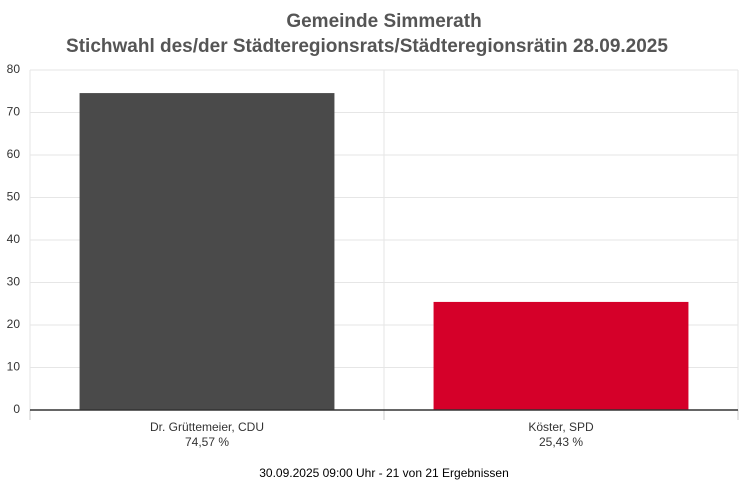 The height and width of the screenshot is (486, 740). What do you see at coordinates (16, 409) in the screenshot?
I see `y-tick-label: 0` at bounding box center [16, 409].